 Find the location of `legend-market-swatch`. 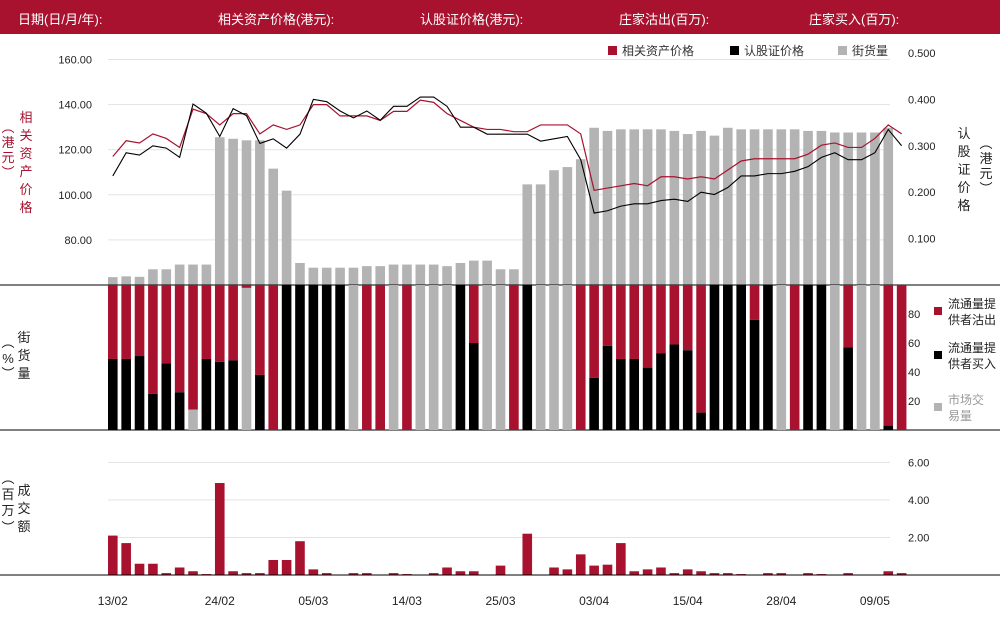

legend-market-swatch is located at coordinates (938, 407).